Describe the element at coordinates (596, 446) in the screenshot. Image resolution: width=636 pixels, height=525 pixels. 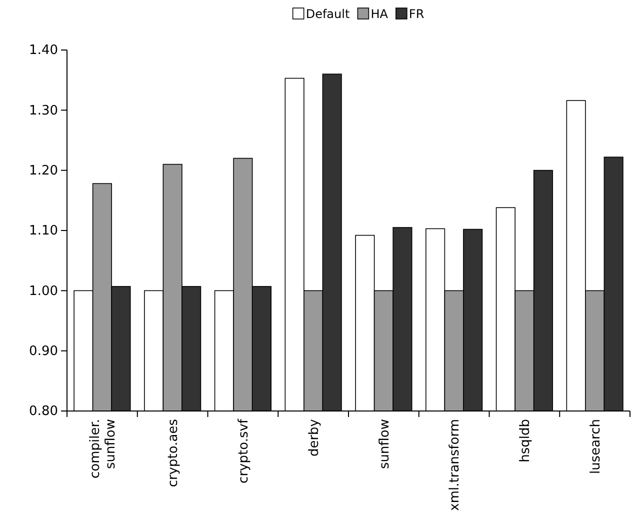
I see `x-tick-label: lusearch` at that location.